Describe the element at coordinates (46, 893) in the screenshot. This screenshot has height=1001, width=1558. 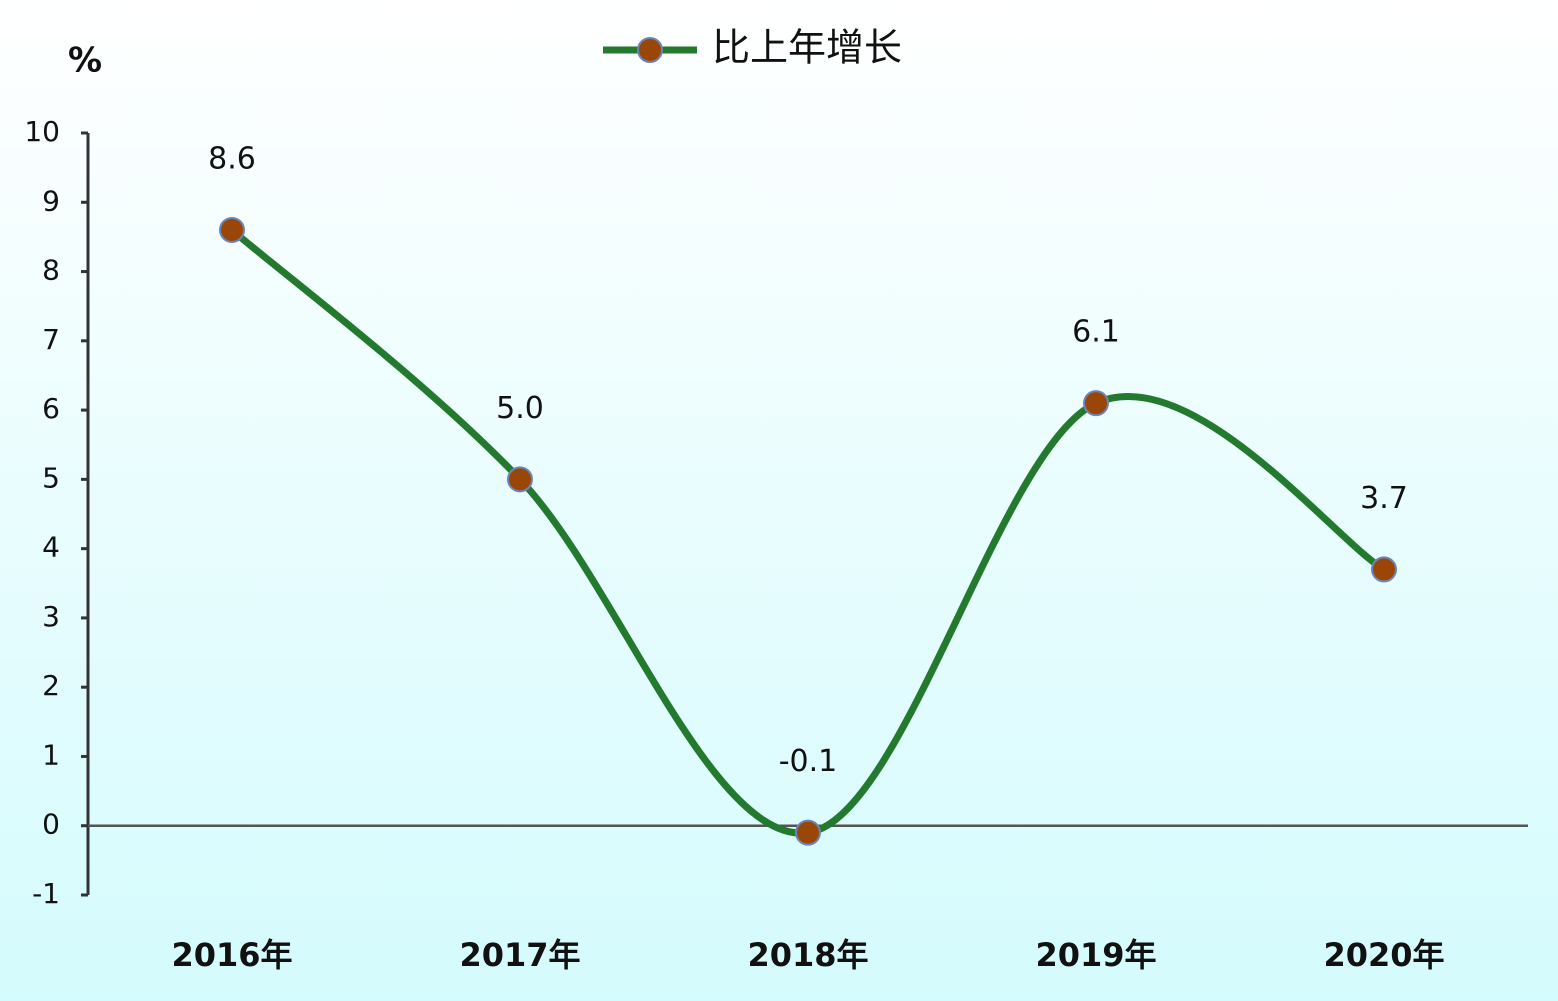
I see `y-tick-label: -1` at that location.